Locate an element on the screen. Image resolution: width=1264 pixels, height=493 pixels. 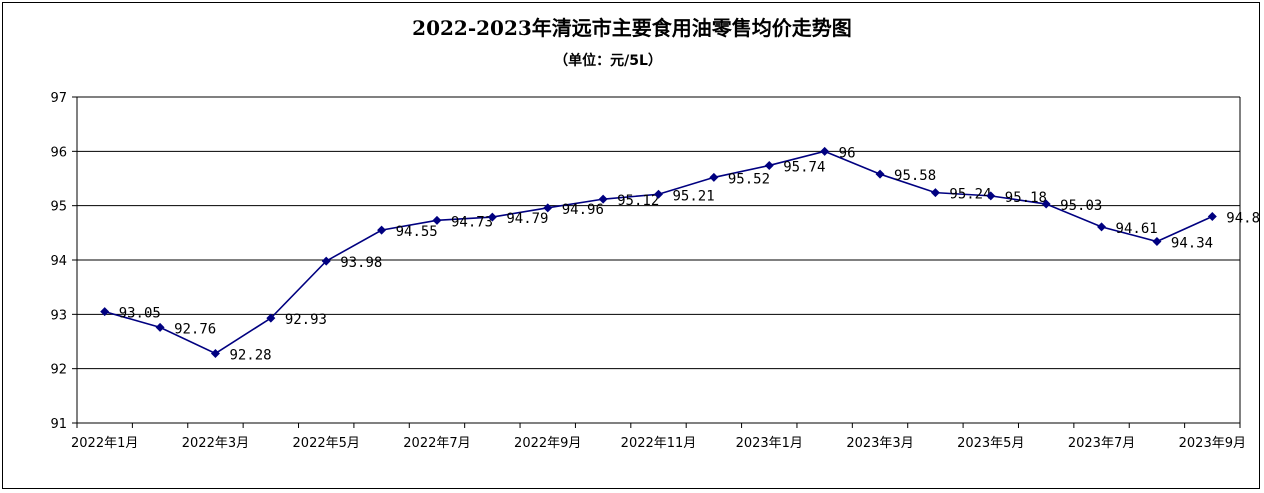
data-label: 92.93 is located at coordinates (306, 320).